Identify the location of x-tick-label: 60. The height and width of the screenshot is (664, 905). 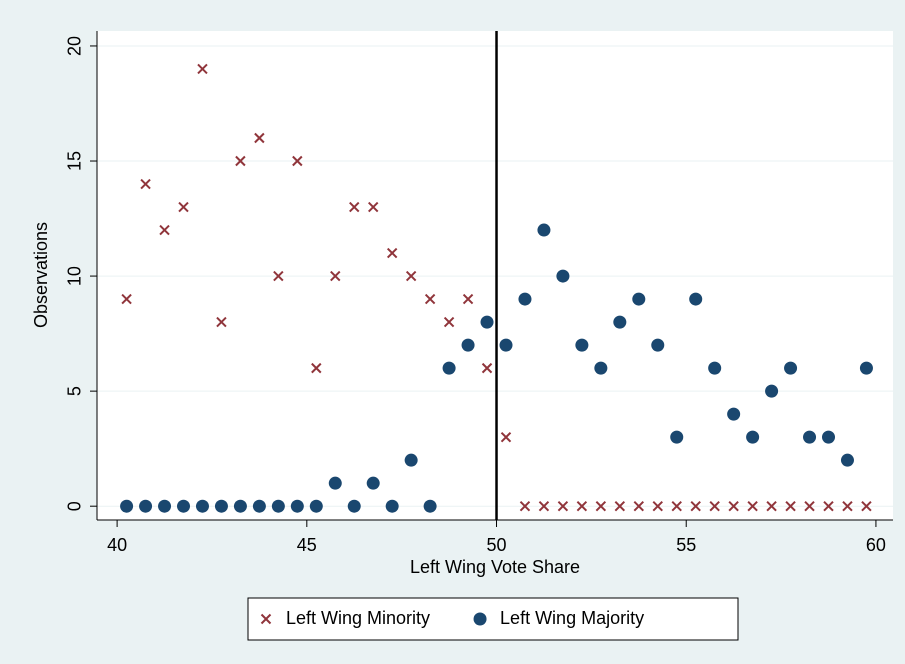
(876, 545).